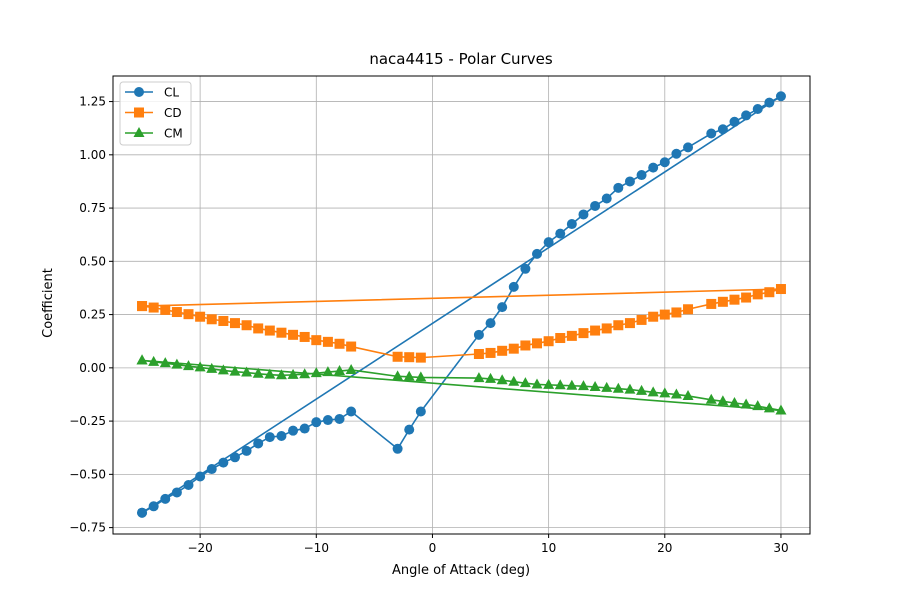 Image resolution: width=900 pixels, height=600 pixels. What do you see at coordinates (153, 113) in the screenshot?
I see `legend-item-cd: CD` at bounding box center [153, 113].